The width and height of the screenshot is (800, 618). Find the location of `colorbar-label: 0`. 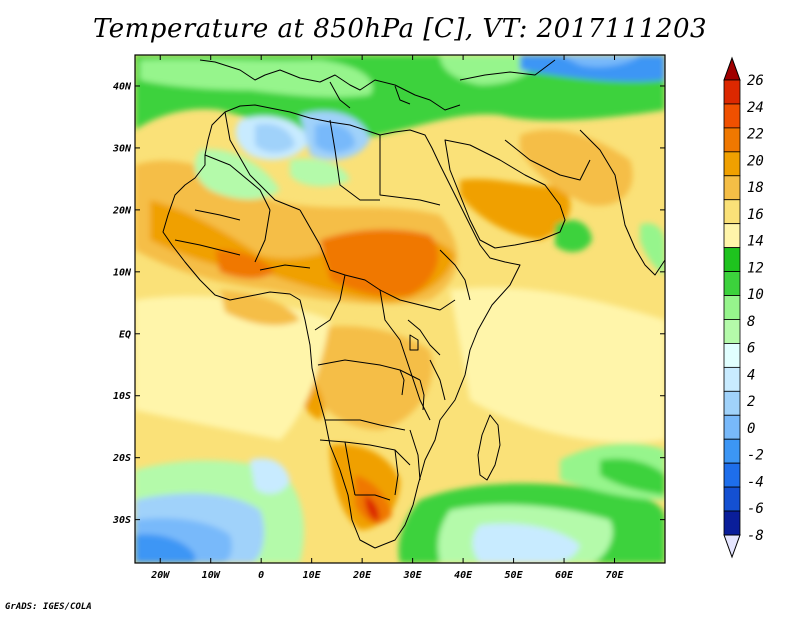

colorbar-label: 0 is located at coordinates (751, 429).